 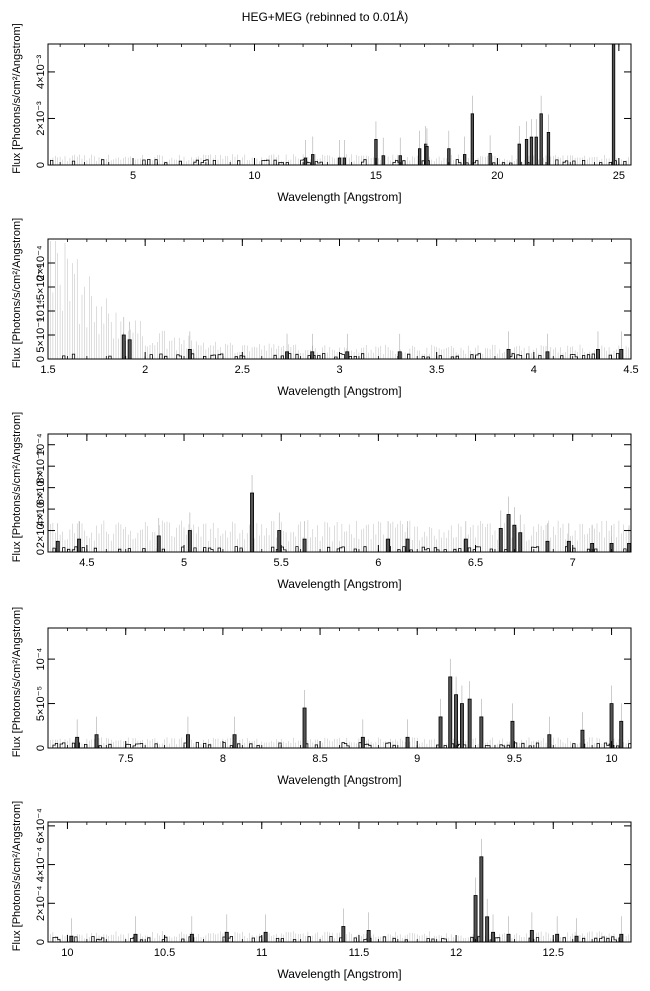 What do you see at coordinates (325, 17) in the screenshot?
I see `page-title: HEG+MEG (rebinned to 0.01Å)` at bounding box center [325, 17].